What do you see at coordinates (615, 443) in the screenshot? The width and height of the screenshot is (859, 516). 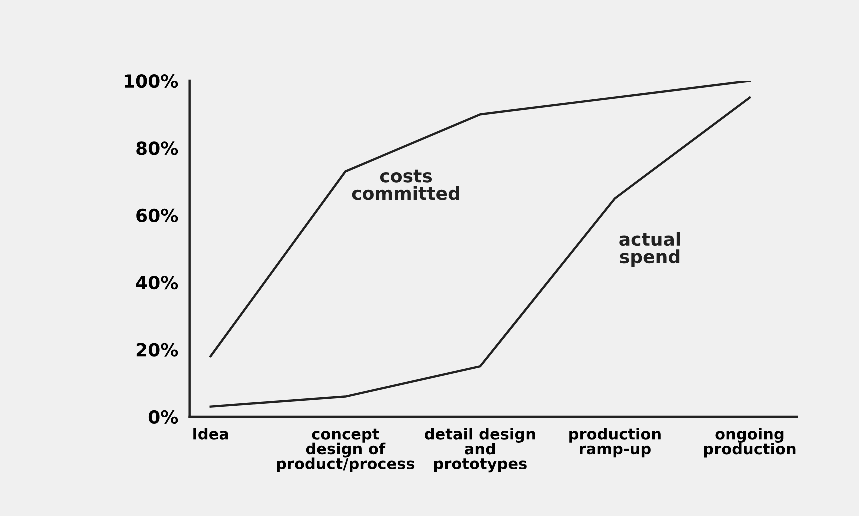 I see `x-tick-label: production ramp-up` at bounding box center [615, 443].